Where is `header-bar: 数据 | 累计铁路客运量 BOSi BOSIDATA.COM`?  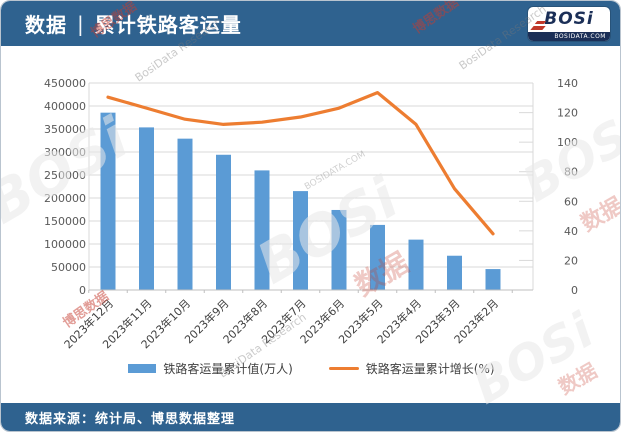 header-bar: 数据 | 累计铁路客运量 BOSi BOSIDATA.COM is located at coordinates (310, 23).